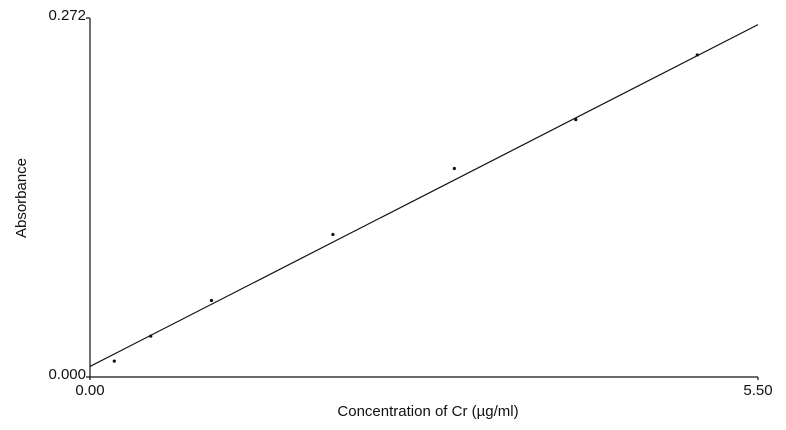  What do you see at coordinates (757, 390) in the screenshot?
I see `x-tick-label: 5.50` at bounding box center [757, 390].